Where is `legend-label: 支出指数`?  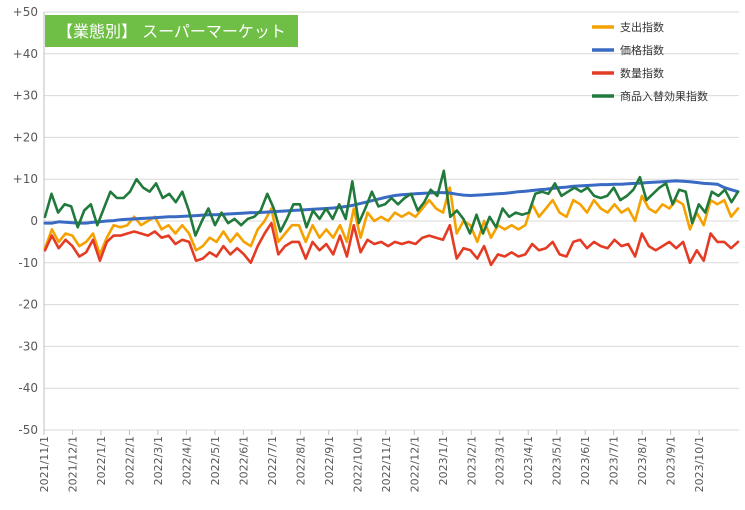 legend-label: 支出指数 is located at coordinates (642, 27).